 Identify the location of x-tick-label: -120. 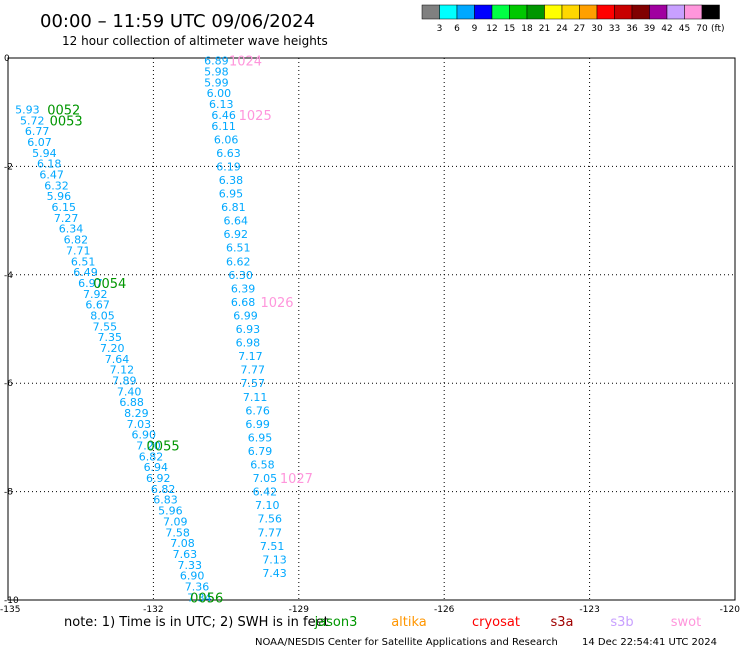
(730, 610).